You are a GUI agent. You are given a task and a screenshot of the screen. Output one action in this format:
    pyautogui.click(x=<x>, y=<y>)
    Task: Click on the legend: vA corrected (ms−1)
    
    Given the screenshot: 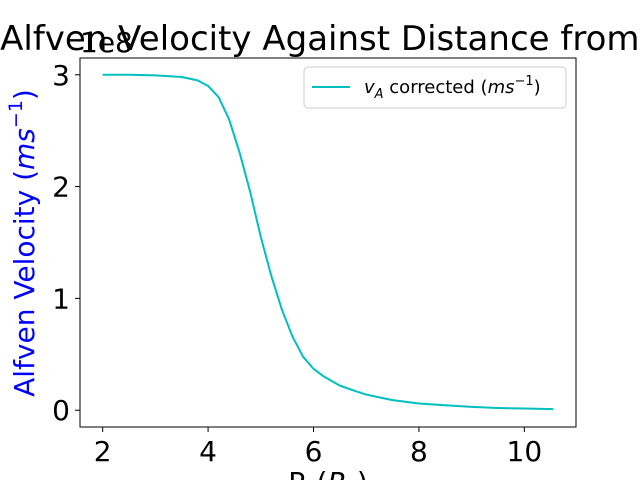 What is the action you would take?
    pyautogui.click(x=435, y=87)
    